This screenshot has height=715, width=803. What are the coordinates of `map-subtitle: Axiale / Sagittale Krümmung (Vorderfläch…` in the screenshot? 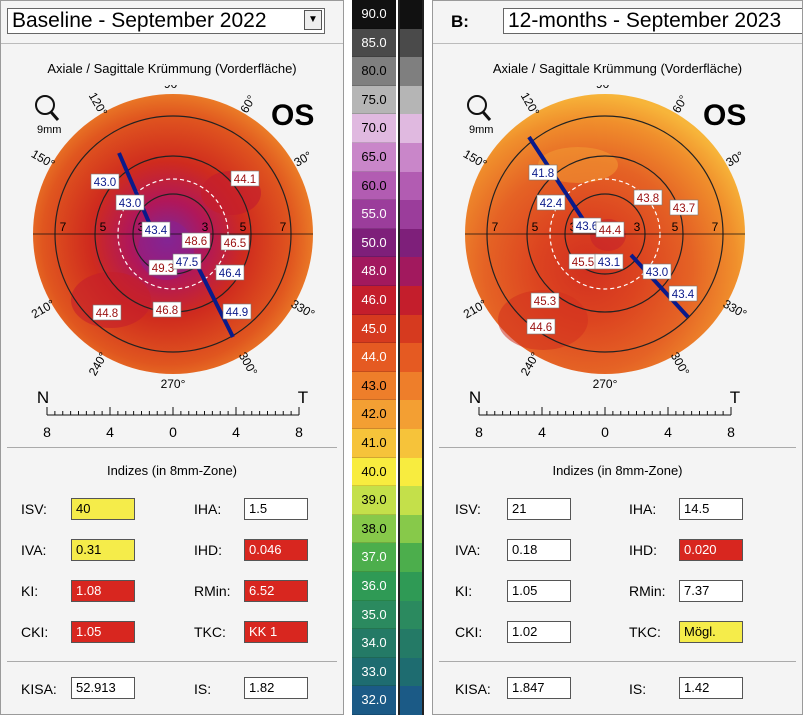 It's located at (172, 68).